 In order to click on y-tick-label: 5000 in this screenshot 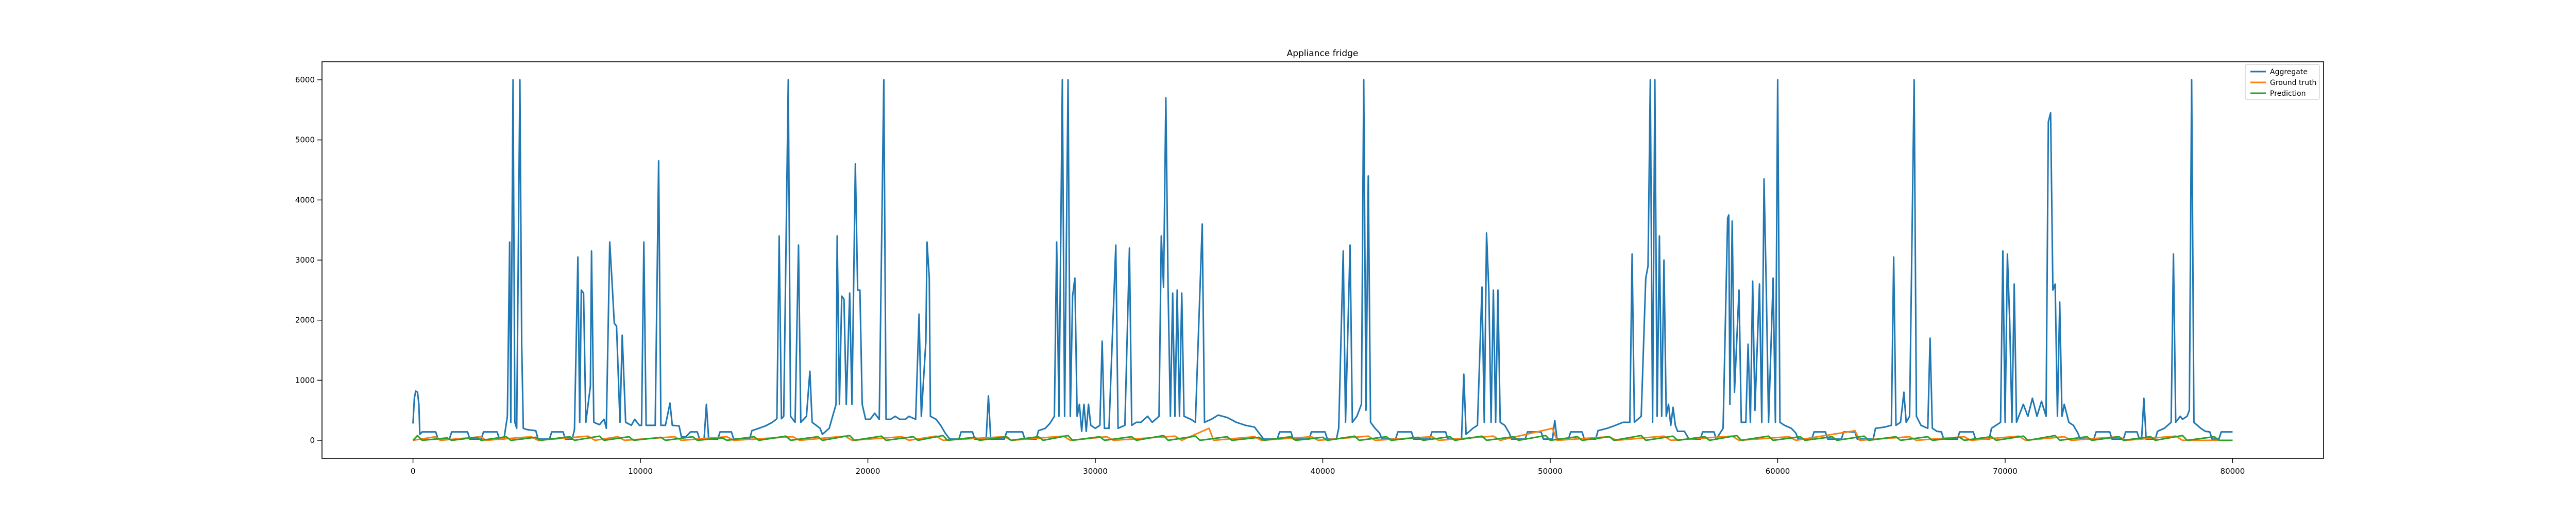, I will do `click(305, 140)`.